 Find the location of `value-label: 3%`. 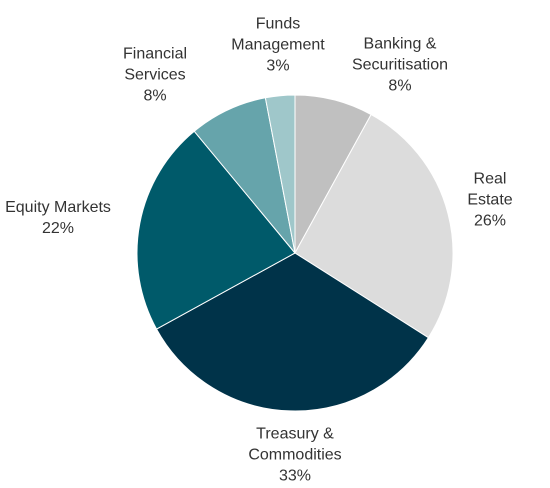

value-label: 3% is located at coordinates (278, 66).